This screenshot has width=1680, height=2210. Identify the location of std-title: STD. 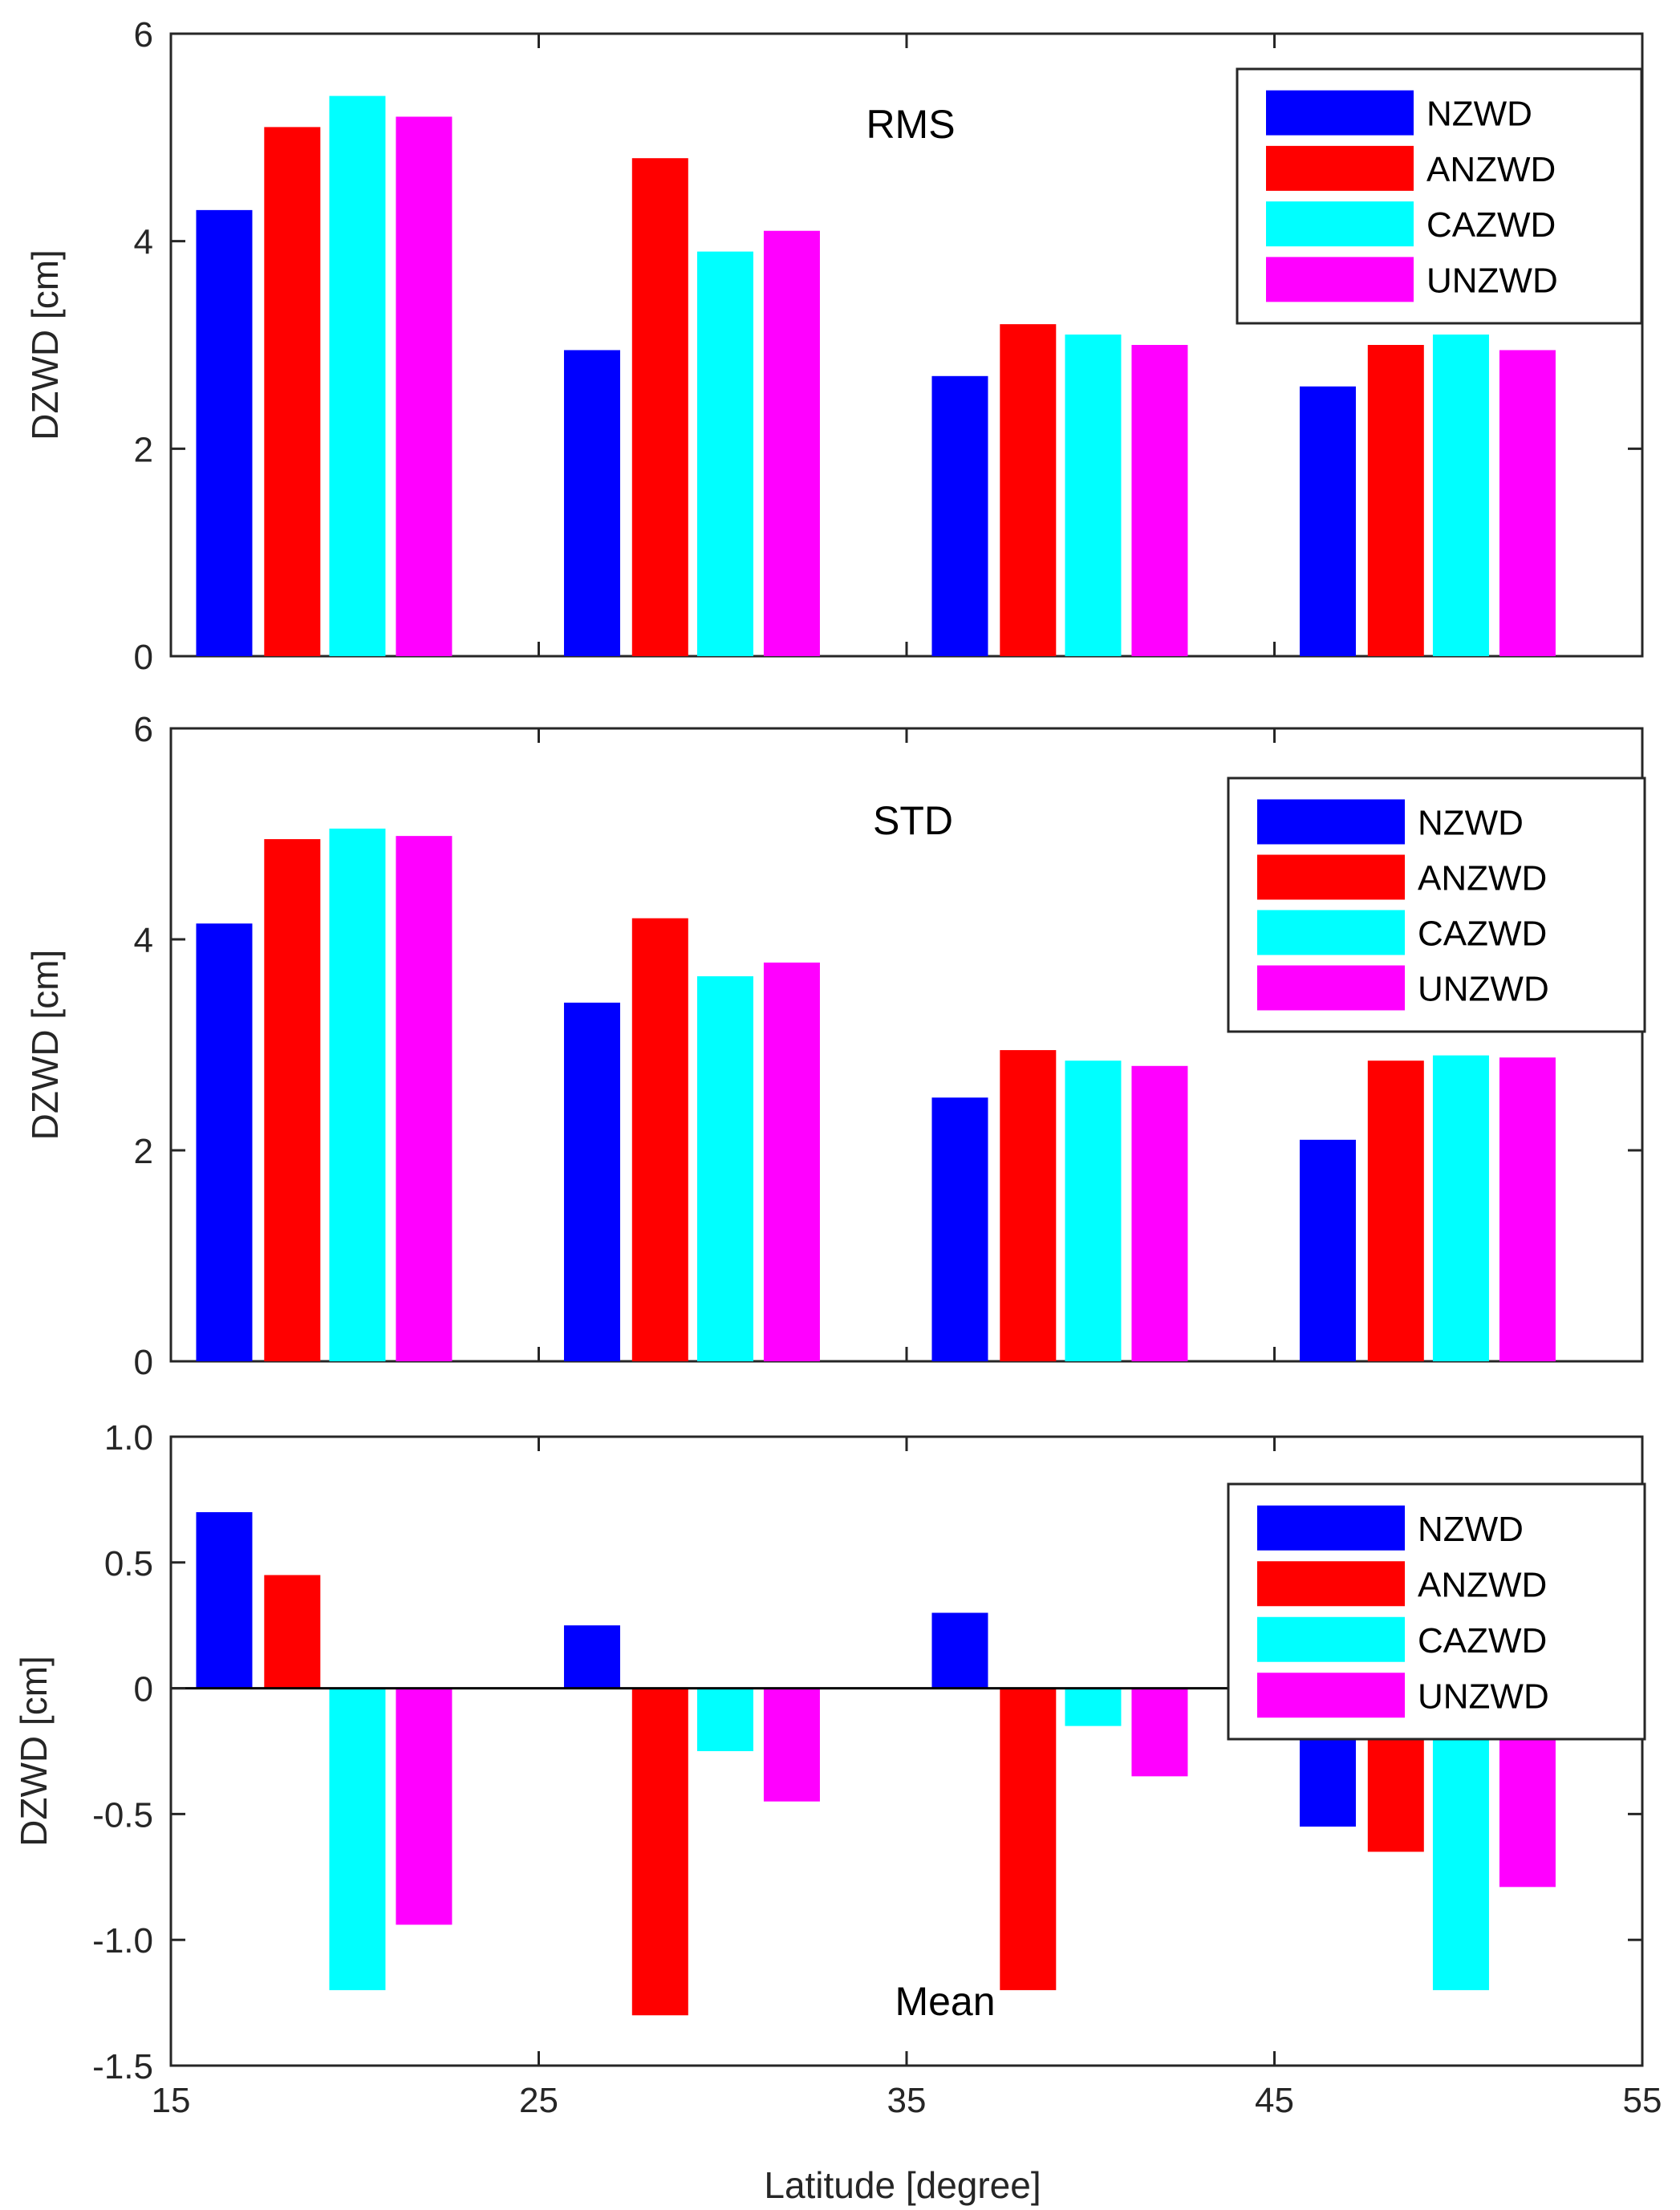
(913, 820).